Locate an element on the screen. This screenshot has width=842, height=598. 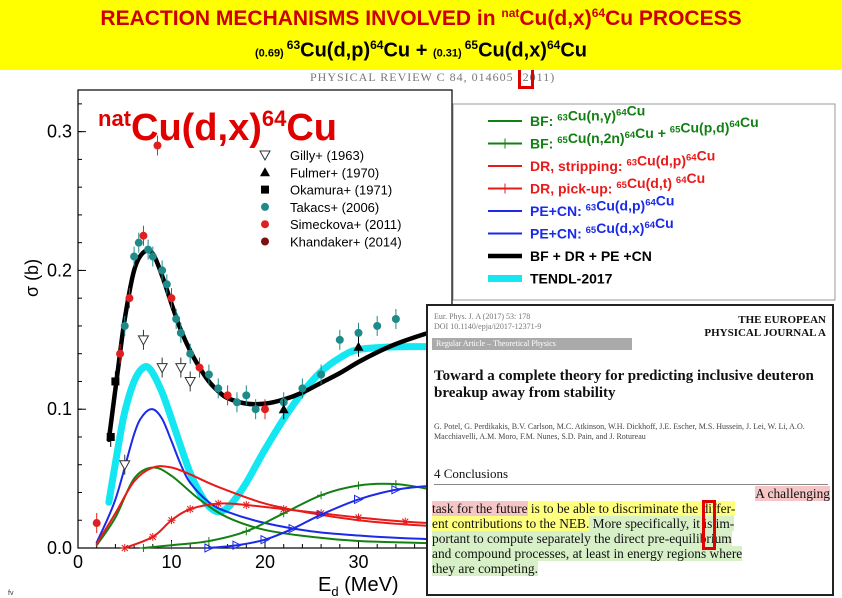
journal-logo: THE EUROPEAN PHYSICAL JOURNAL A is located at coordinates (765, 326).